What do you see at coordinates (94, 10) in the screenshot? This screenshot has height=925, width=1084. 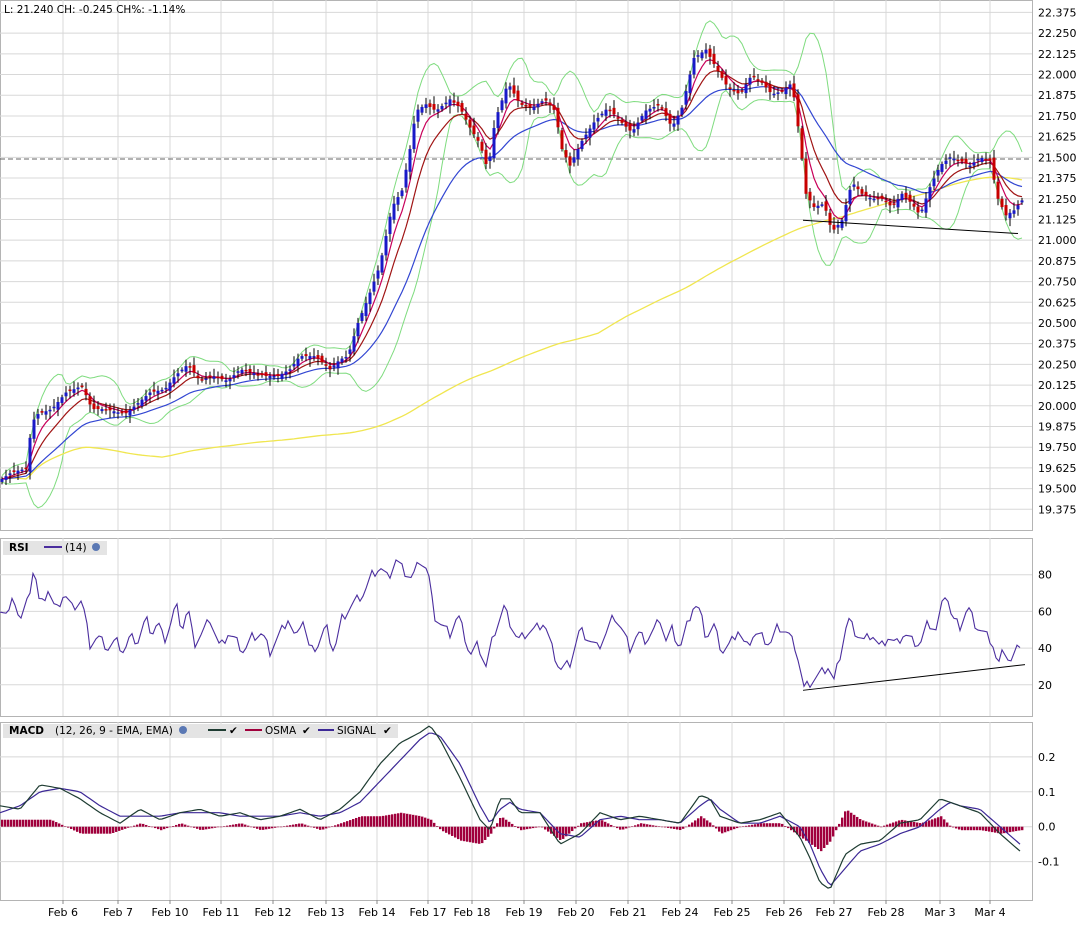 I see `quote-readout: L: 21.240 CH: -0.245 CH%: -1.14%` at bounding box center [94, 10].